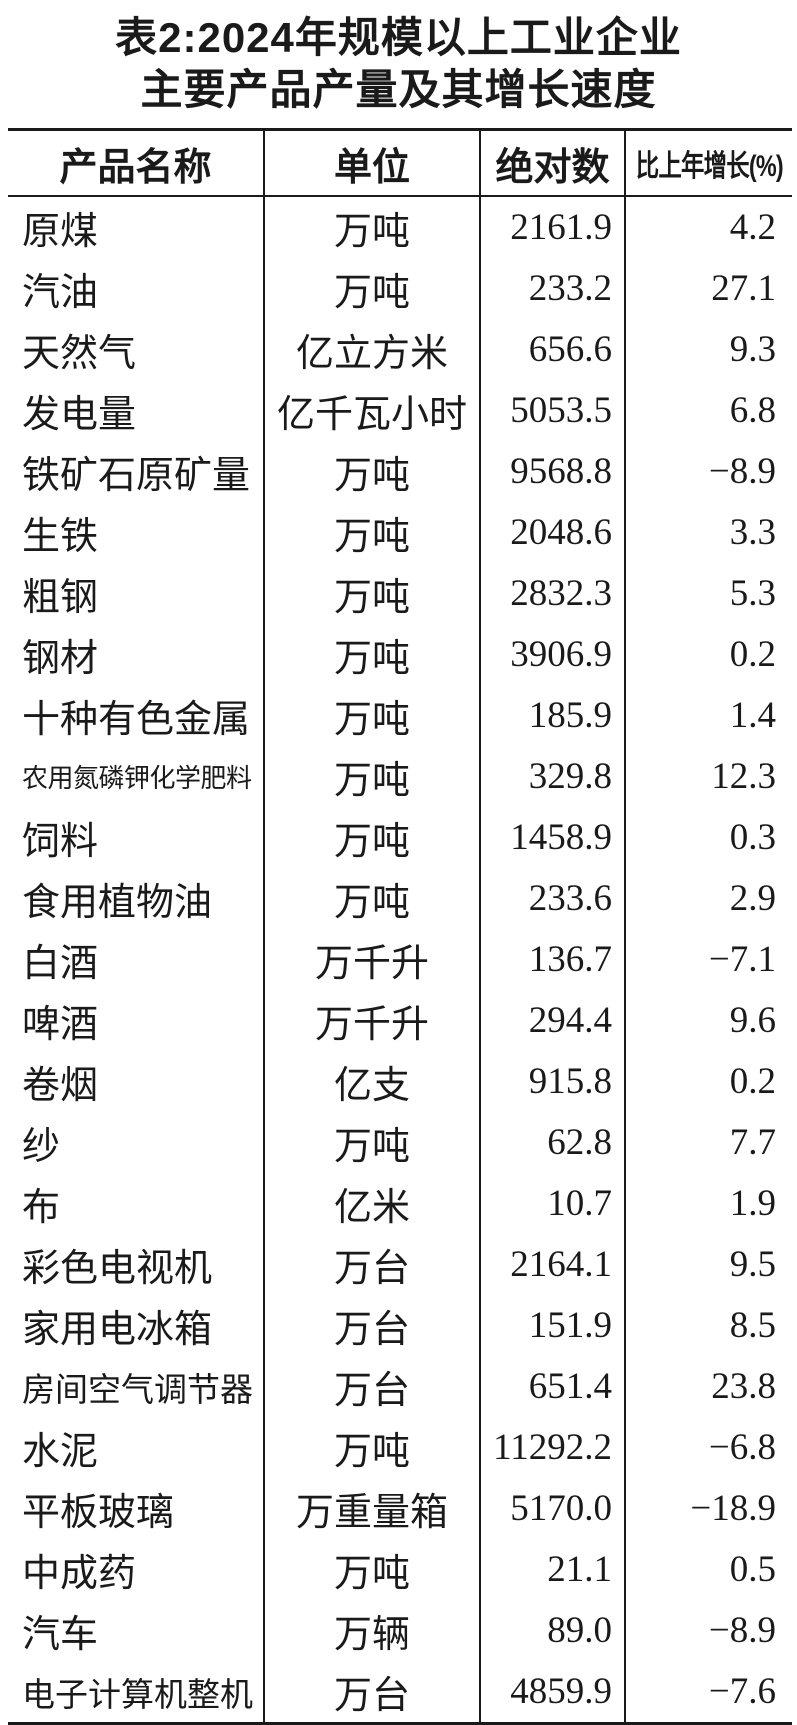 The height and width of the screenshot is (1725, 797). Describe the element at coordinates (371, 1386) in the screenshot. I see `unit-value: 万台` at that location.